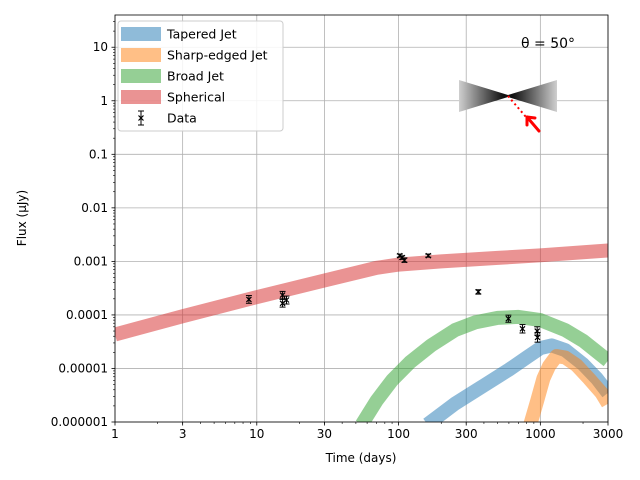 The image size is (640, 480). I want to click on data-points, so click(393, 297).